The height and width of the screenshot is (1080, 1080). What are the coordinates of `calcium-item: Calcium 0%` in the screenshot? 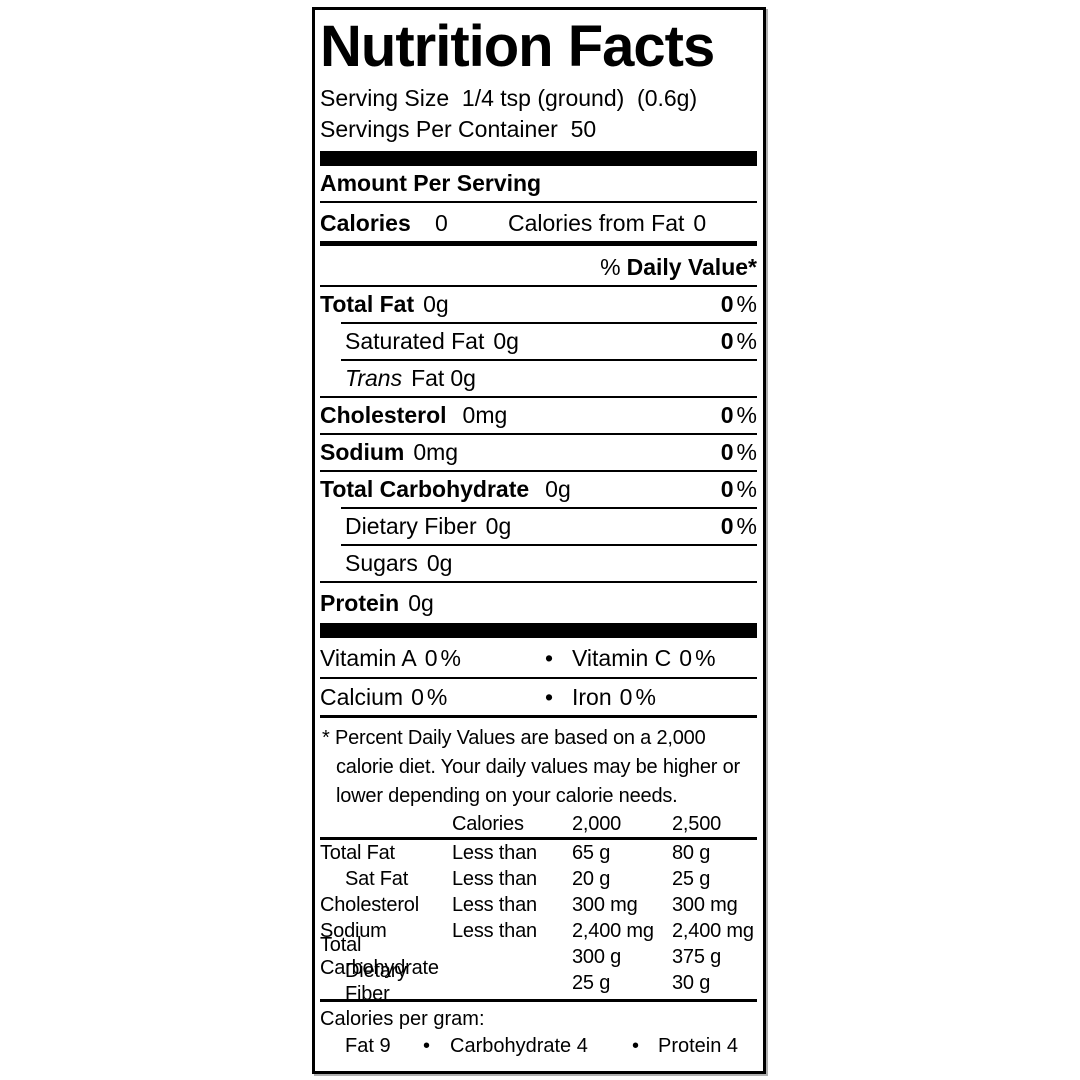 It's located at (384, 697).